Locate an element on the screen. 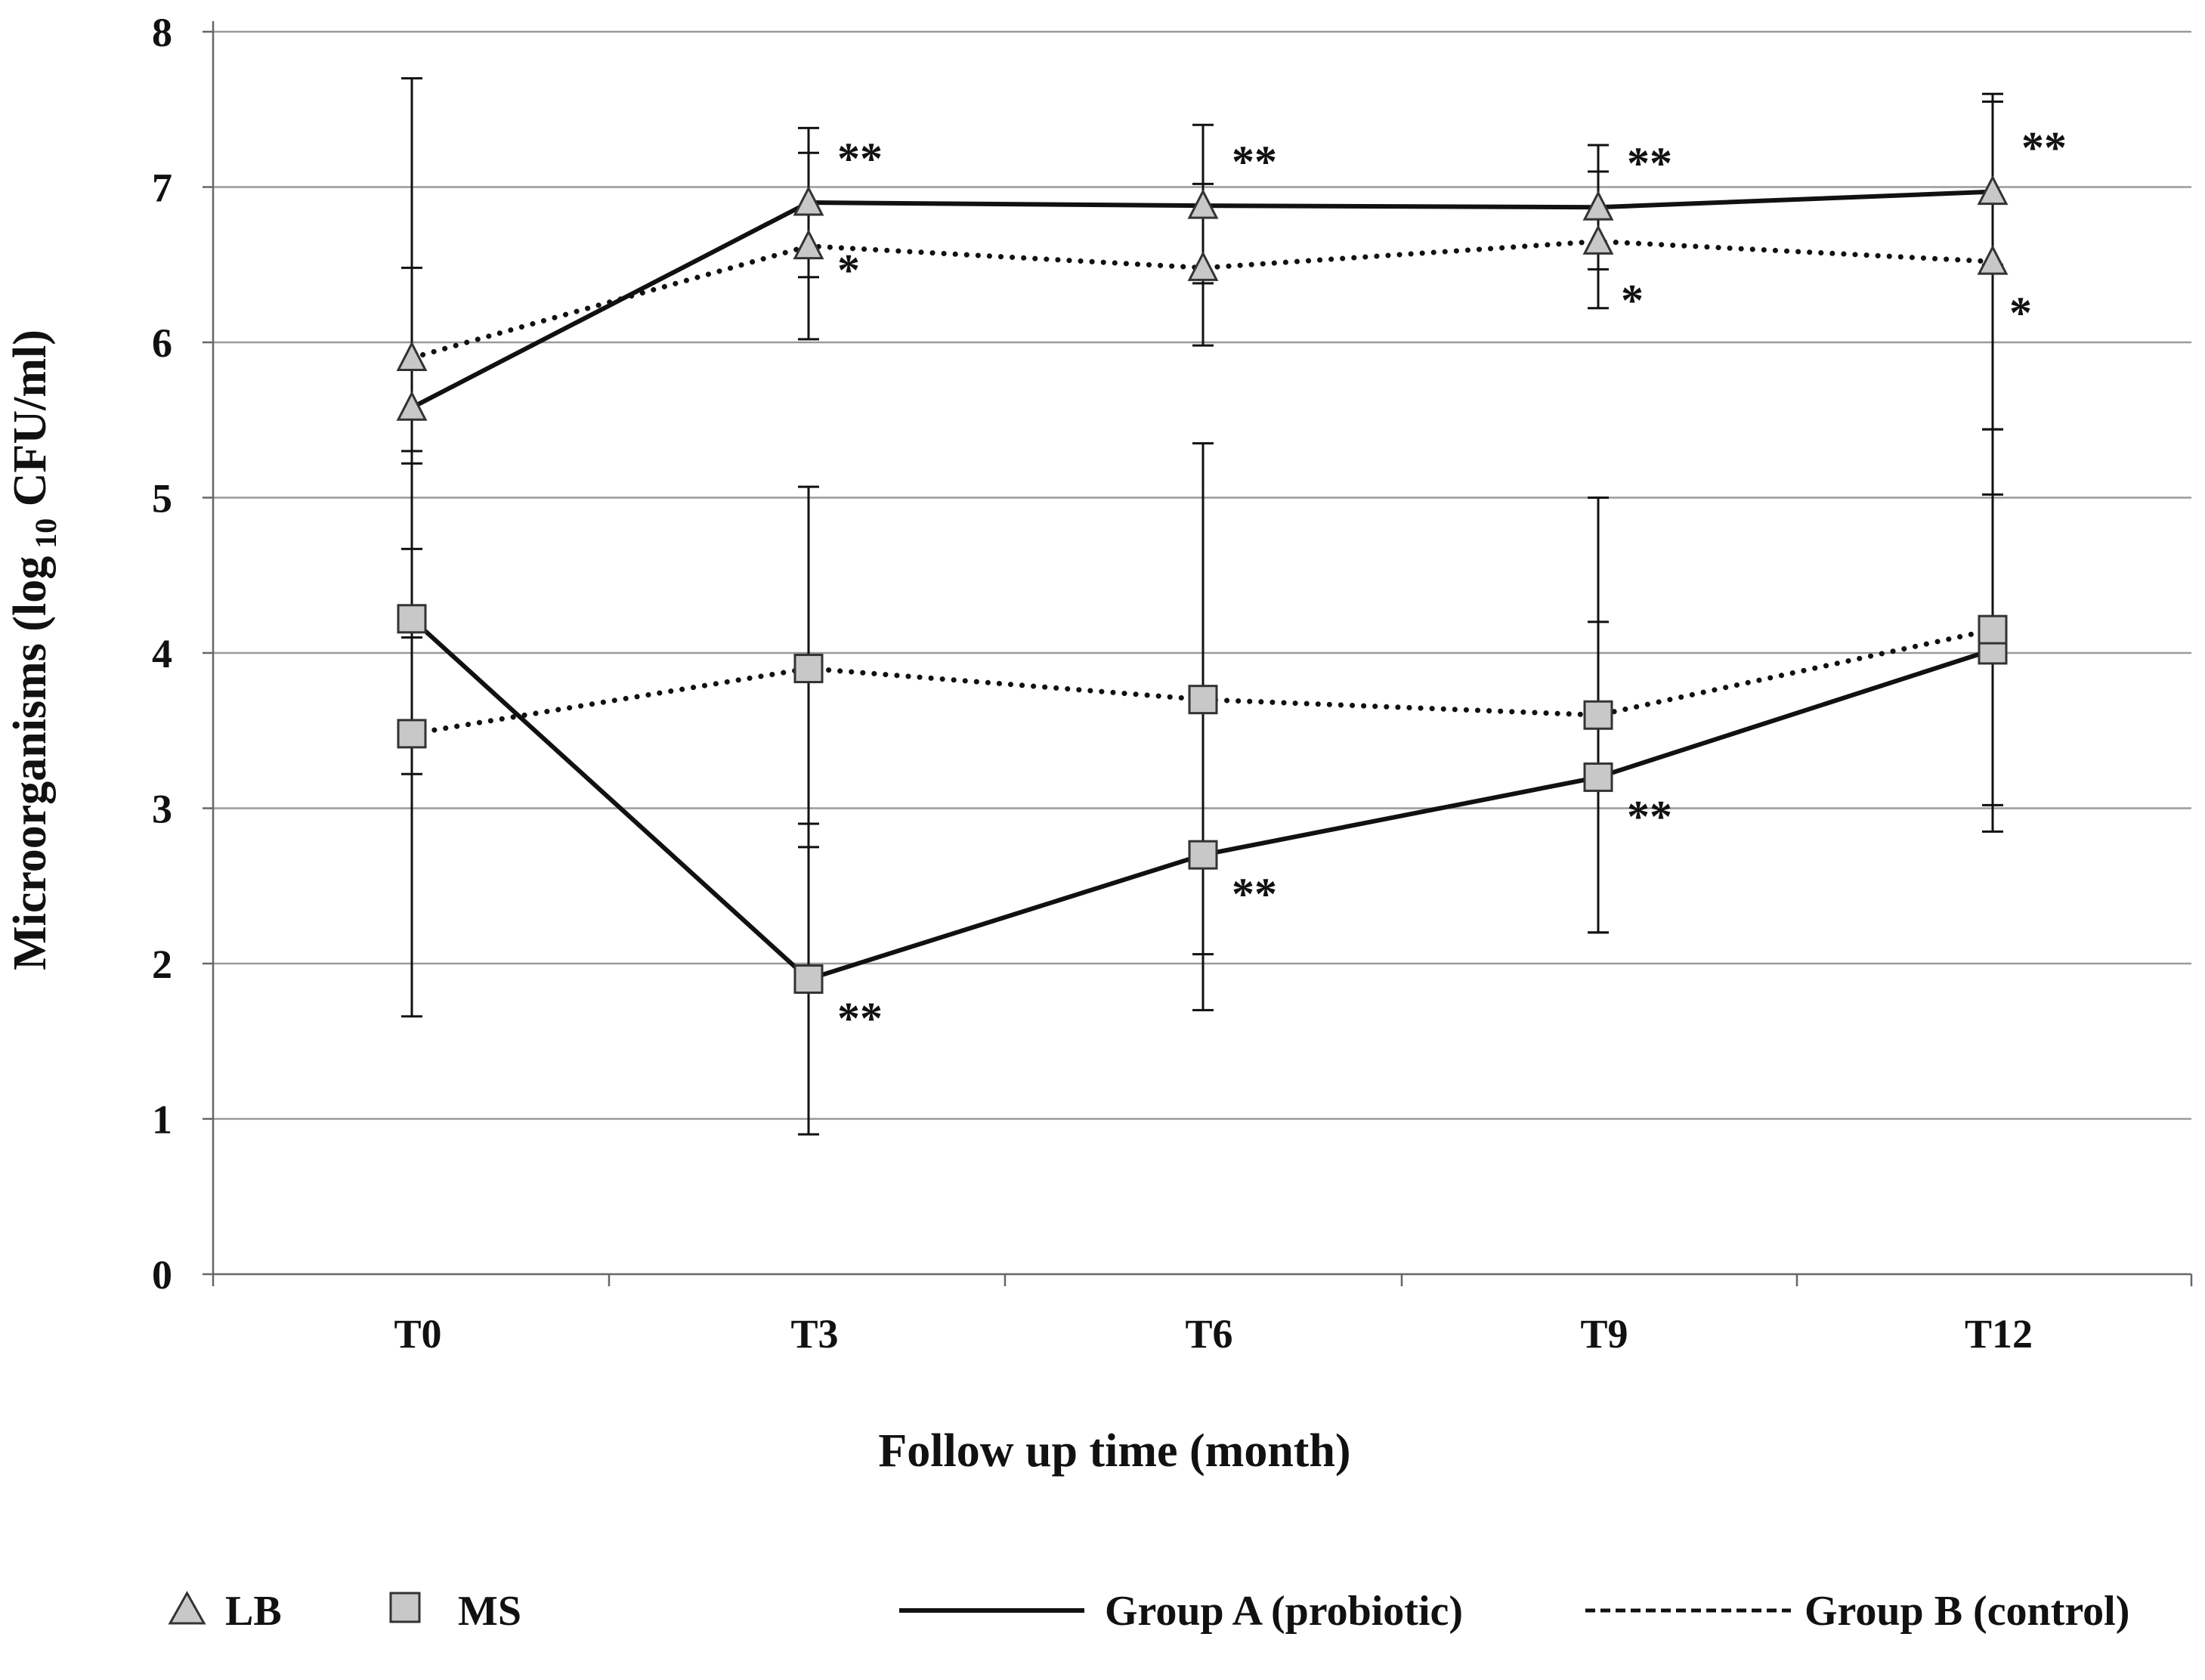 The image size is (2205, 1680). marker-ms-group-b-T12 is located at coordinates (1993, 629).